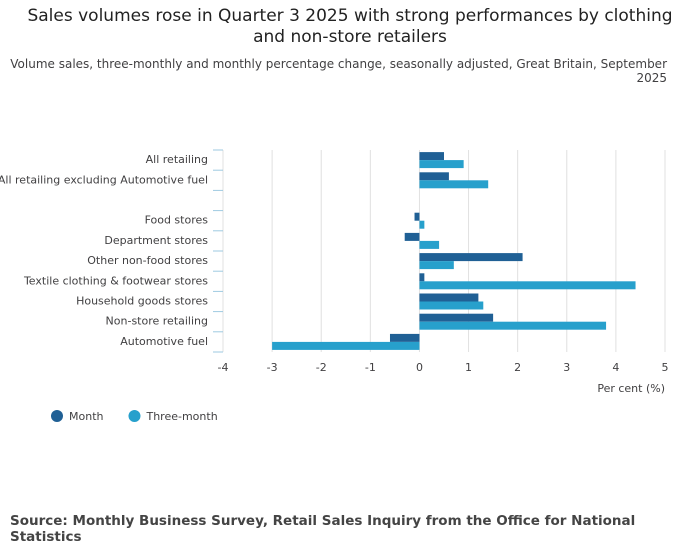  Describe the element at coordinates (631, 388) in the screenshot. I see `x-axis-title: Per cent (%)` at that location.